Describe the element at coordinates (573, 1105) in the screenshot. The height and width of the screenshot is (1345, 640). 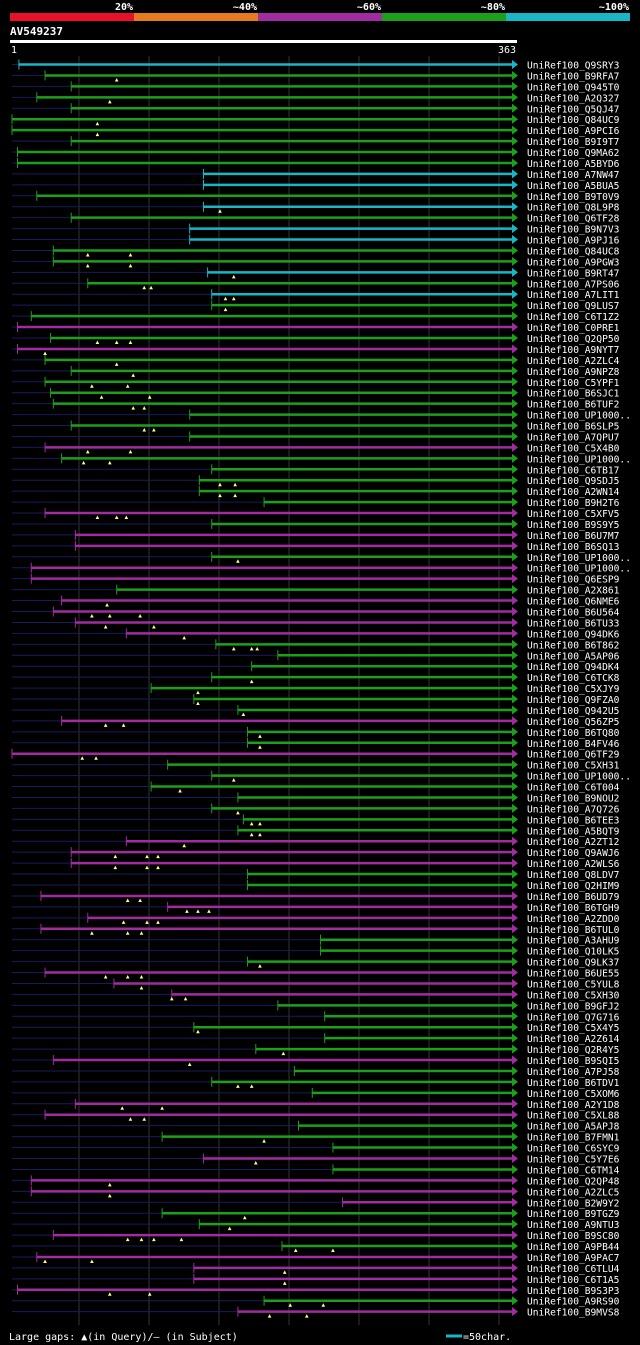
I see `hit-label: UniRef100_A2Y1D8` at that location.